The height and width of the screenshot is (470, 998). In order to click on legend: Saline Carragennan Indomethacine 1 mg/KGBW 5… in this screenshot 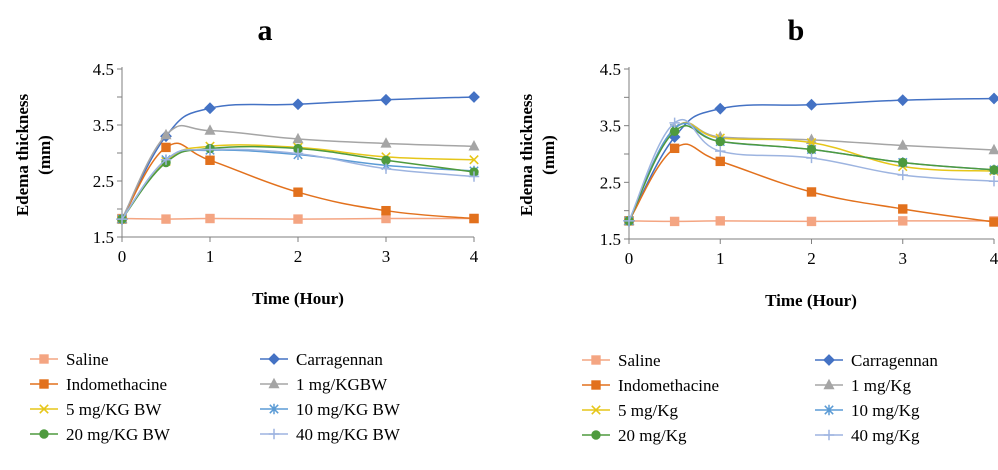, I will do `click(215, 397)`.